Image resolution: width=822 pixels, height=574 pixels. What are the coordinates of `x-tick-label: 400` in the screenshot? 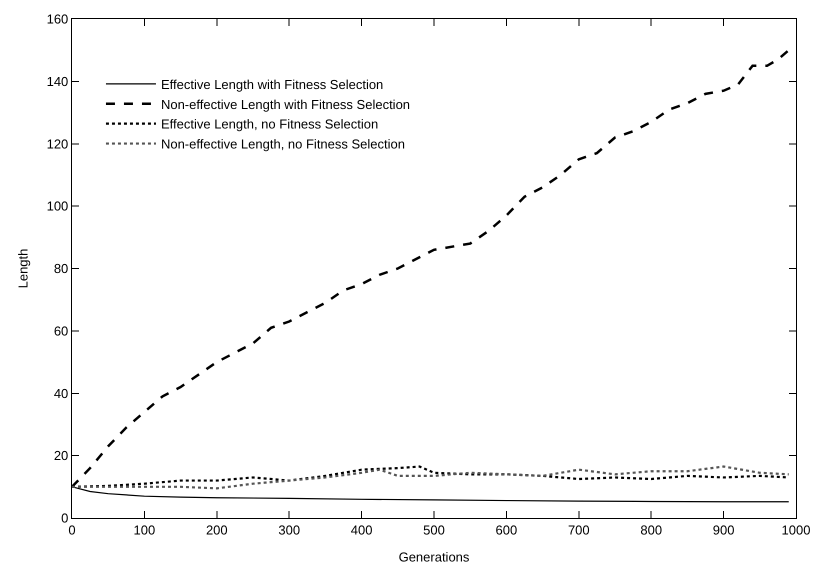 It's located at (361, 530).